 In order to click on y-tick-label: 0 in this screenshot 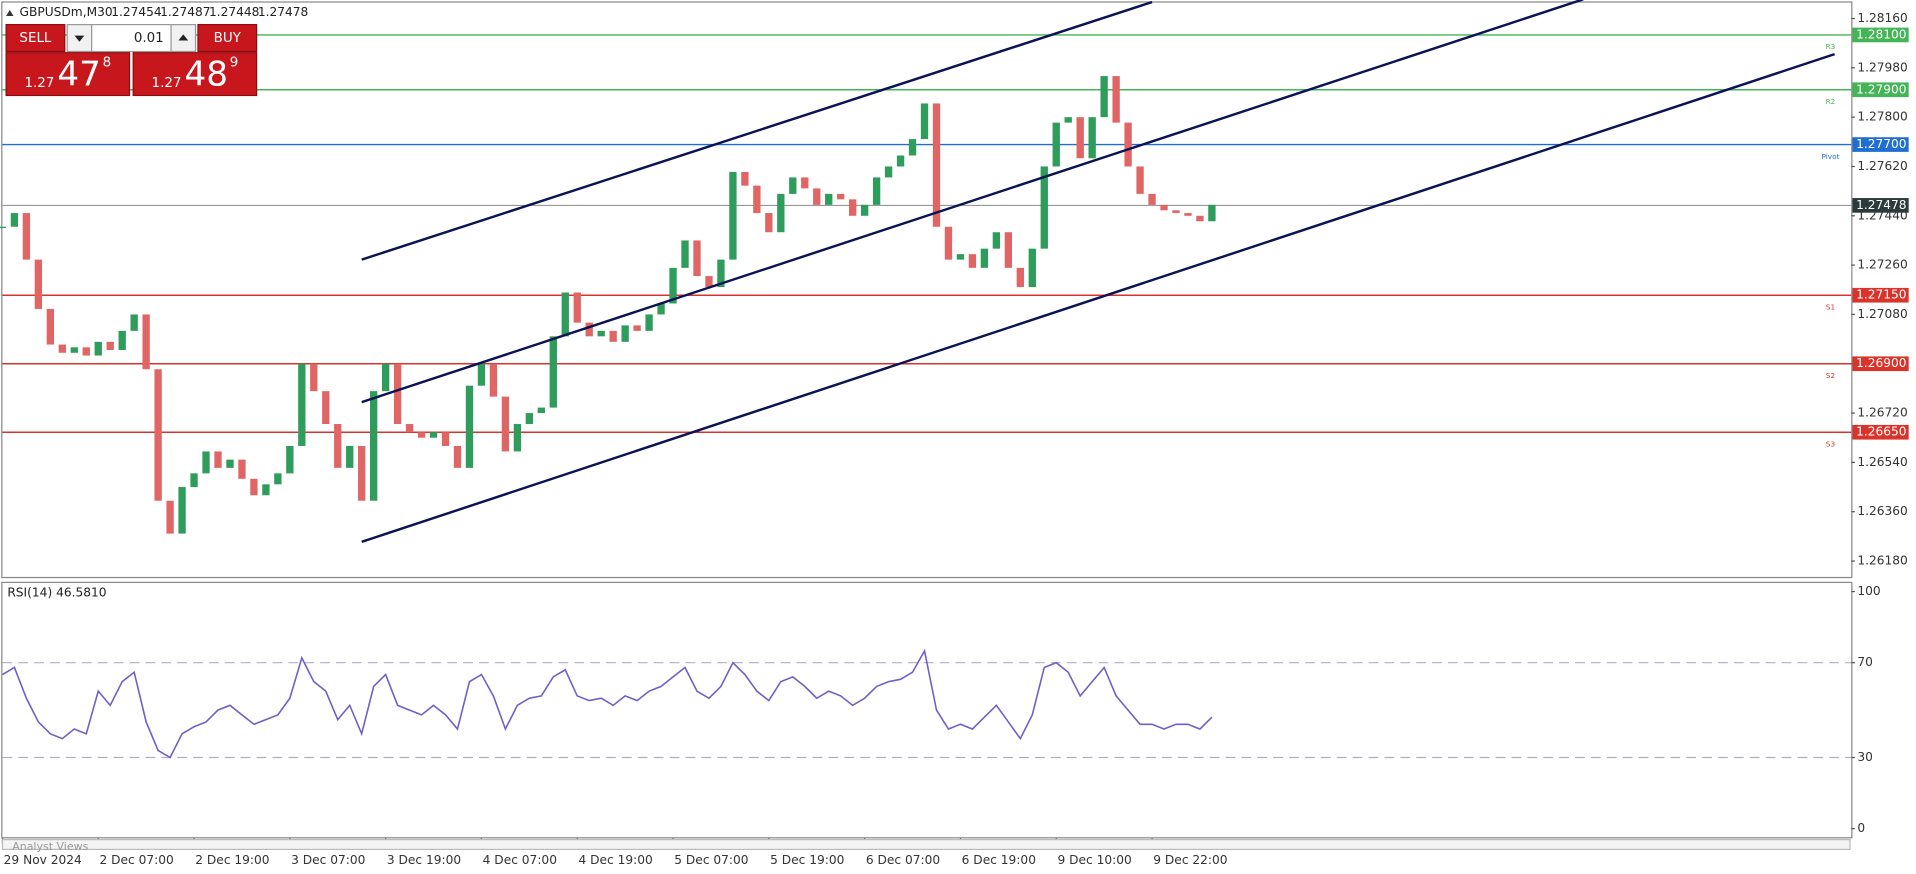, I will do `click(1861, 828)`.